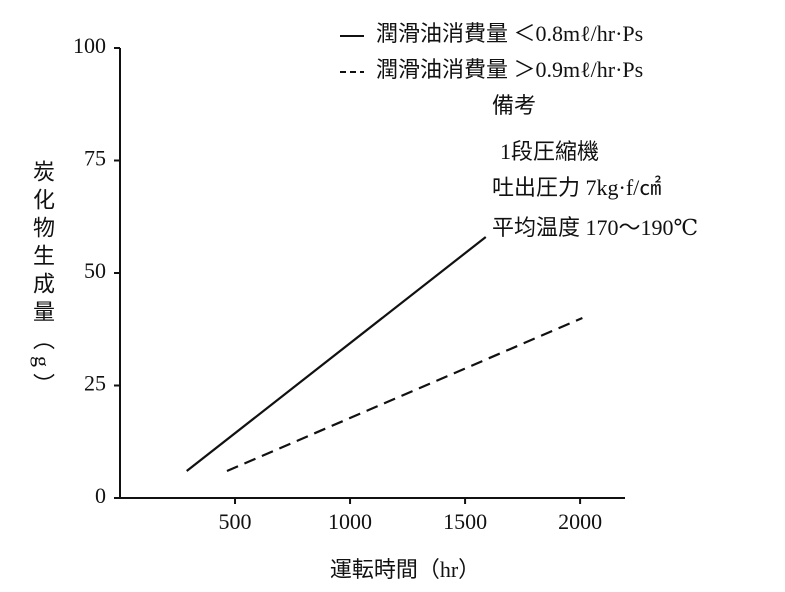 Image resolution: width=785 pixels, height=592 pixels. What do you see at coordinates (235, 521) in the screenshot?
I see `x-tick-label: 500` at bounding box center [235, 521].